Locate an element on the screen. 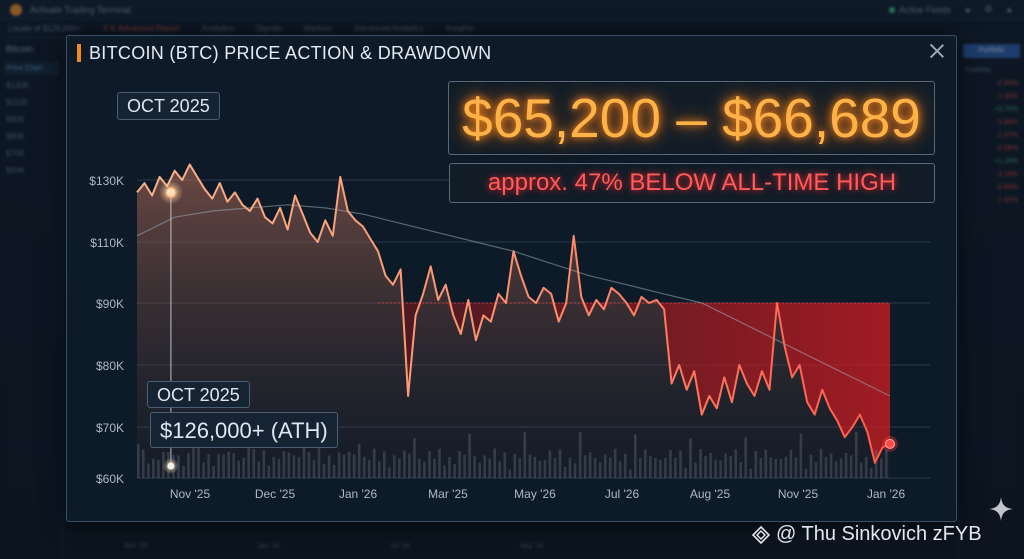 This screenshot has height=559, width=1024. watermark-text: @ Thu Sinkovich zFYB is located at coordinates (879, 534).